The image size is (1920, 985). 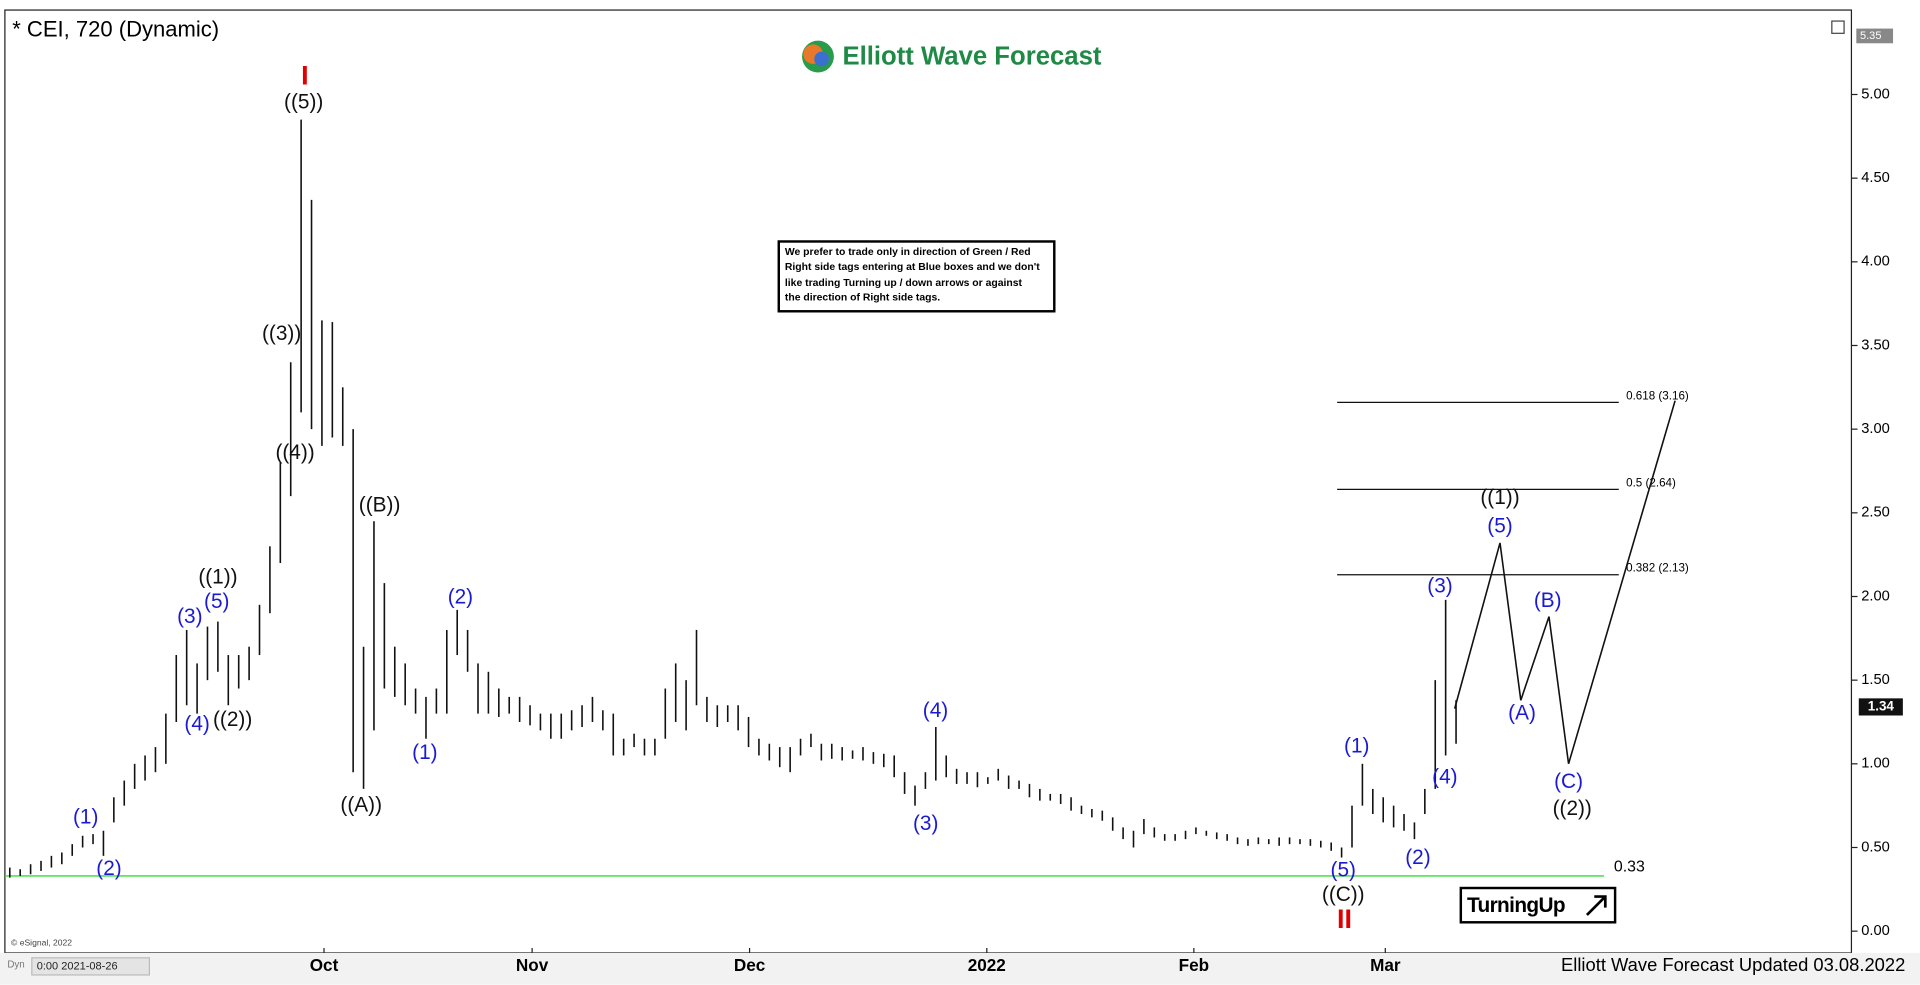 I want to click on last-price-tag, so click(x=1880, y=707).